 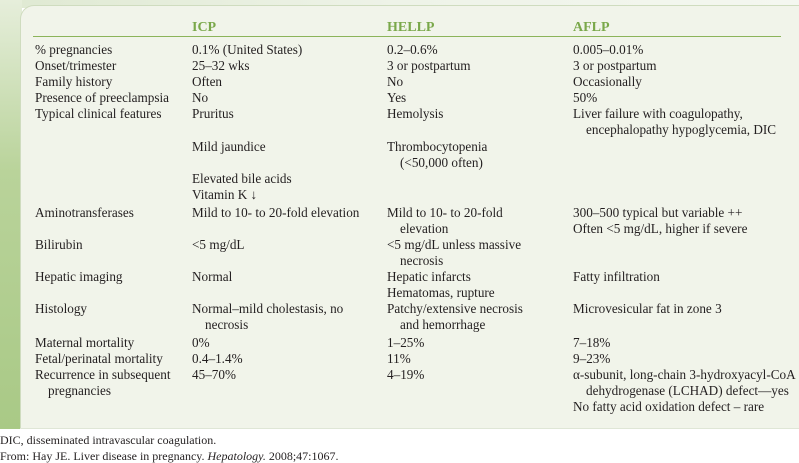 I want to click on cell-line: (<50,000 often), so click(x=441, y=162).